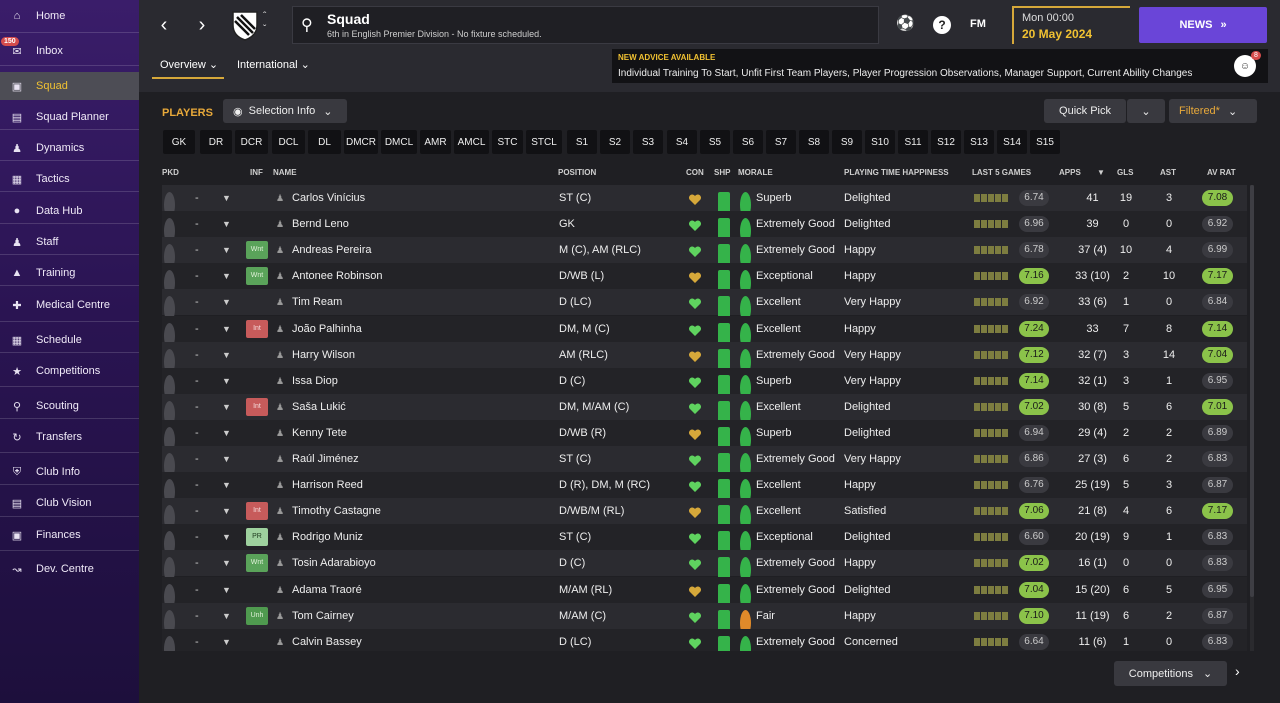 Image resolution: width=1280 pixels, height=703 pixels. What do you see at coordinates (251, 142) in the screenshot?
I see `position-filter-dcr: DCR` at bounding box center [251, 142].